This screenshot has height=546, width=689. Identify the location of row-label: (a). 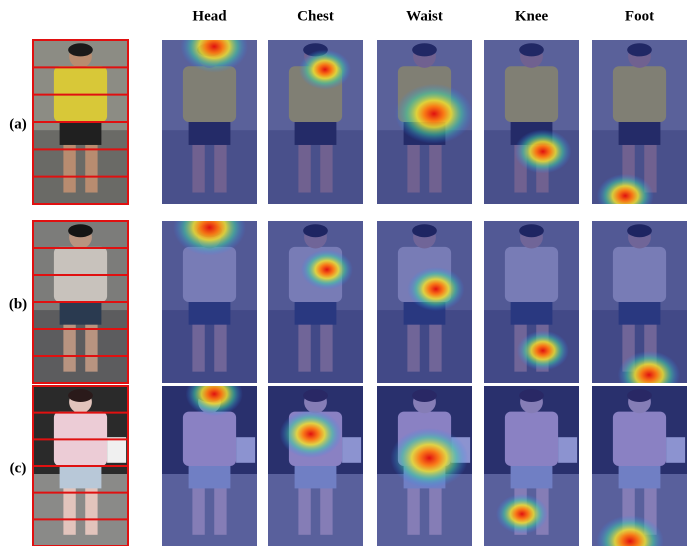
(18, 125).